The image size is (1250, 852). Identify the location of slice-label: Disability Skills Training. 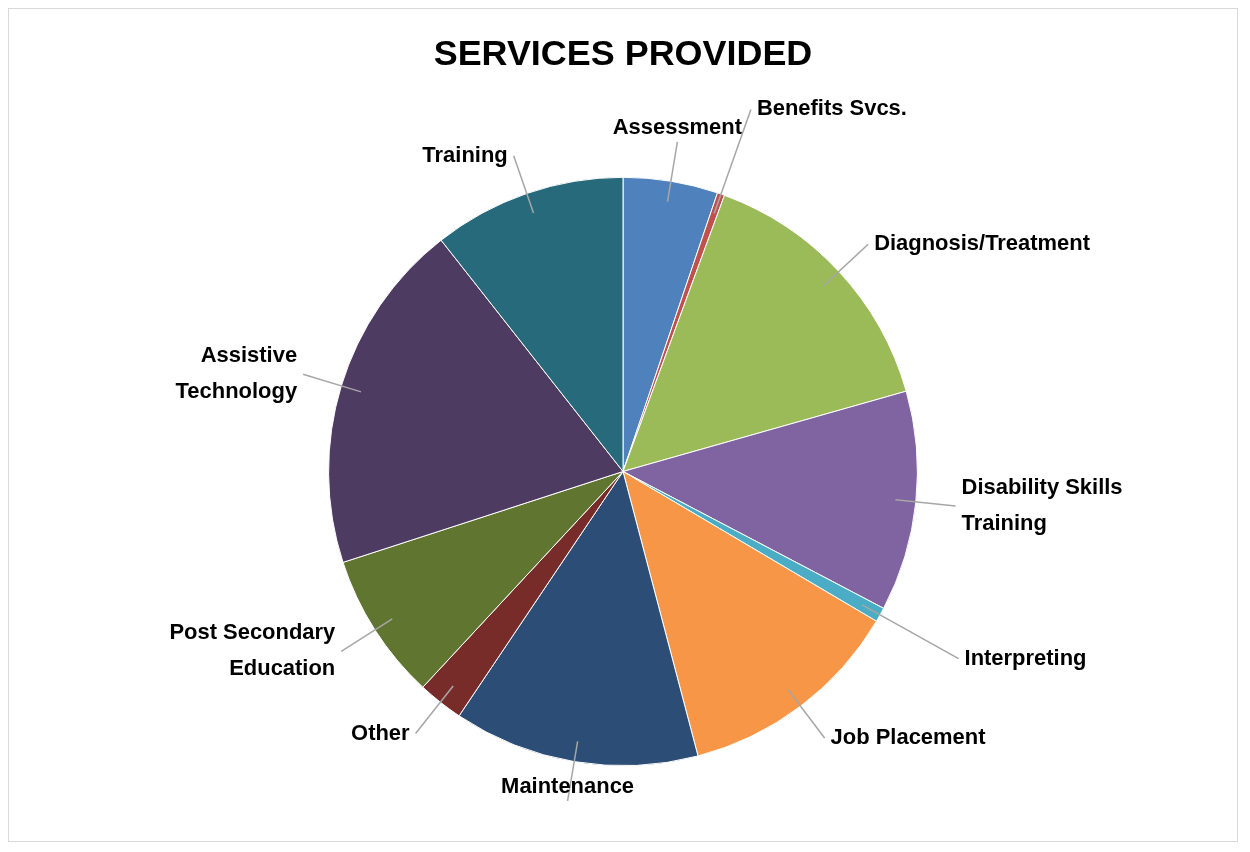
(1042, 505).